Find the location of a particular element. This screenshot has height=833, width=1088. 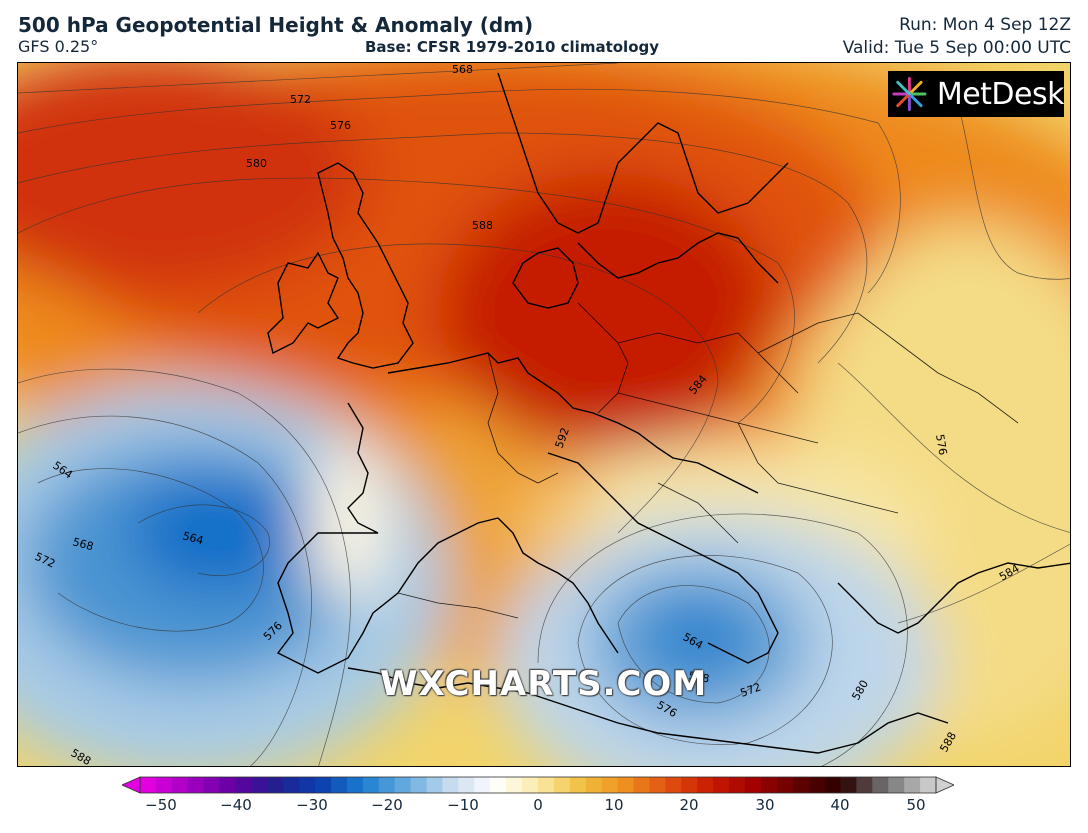

run-time: Run: Mon 4 Sep 12Z is located at coordinates (985, 25).